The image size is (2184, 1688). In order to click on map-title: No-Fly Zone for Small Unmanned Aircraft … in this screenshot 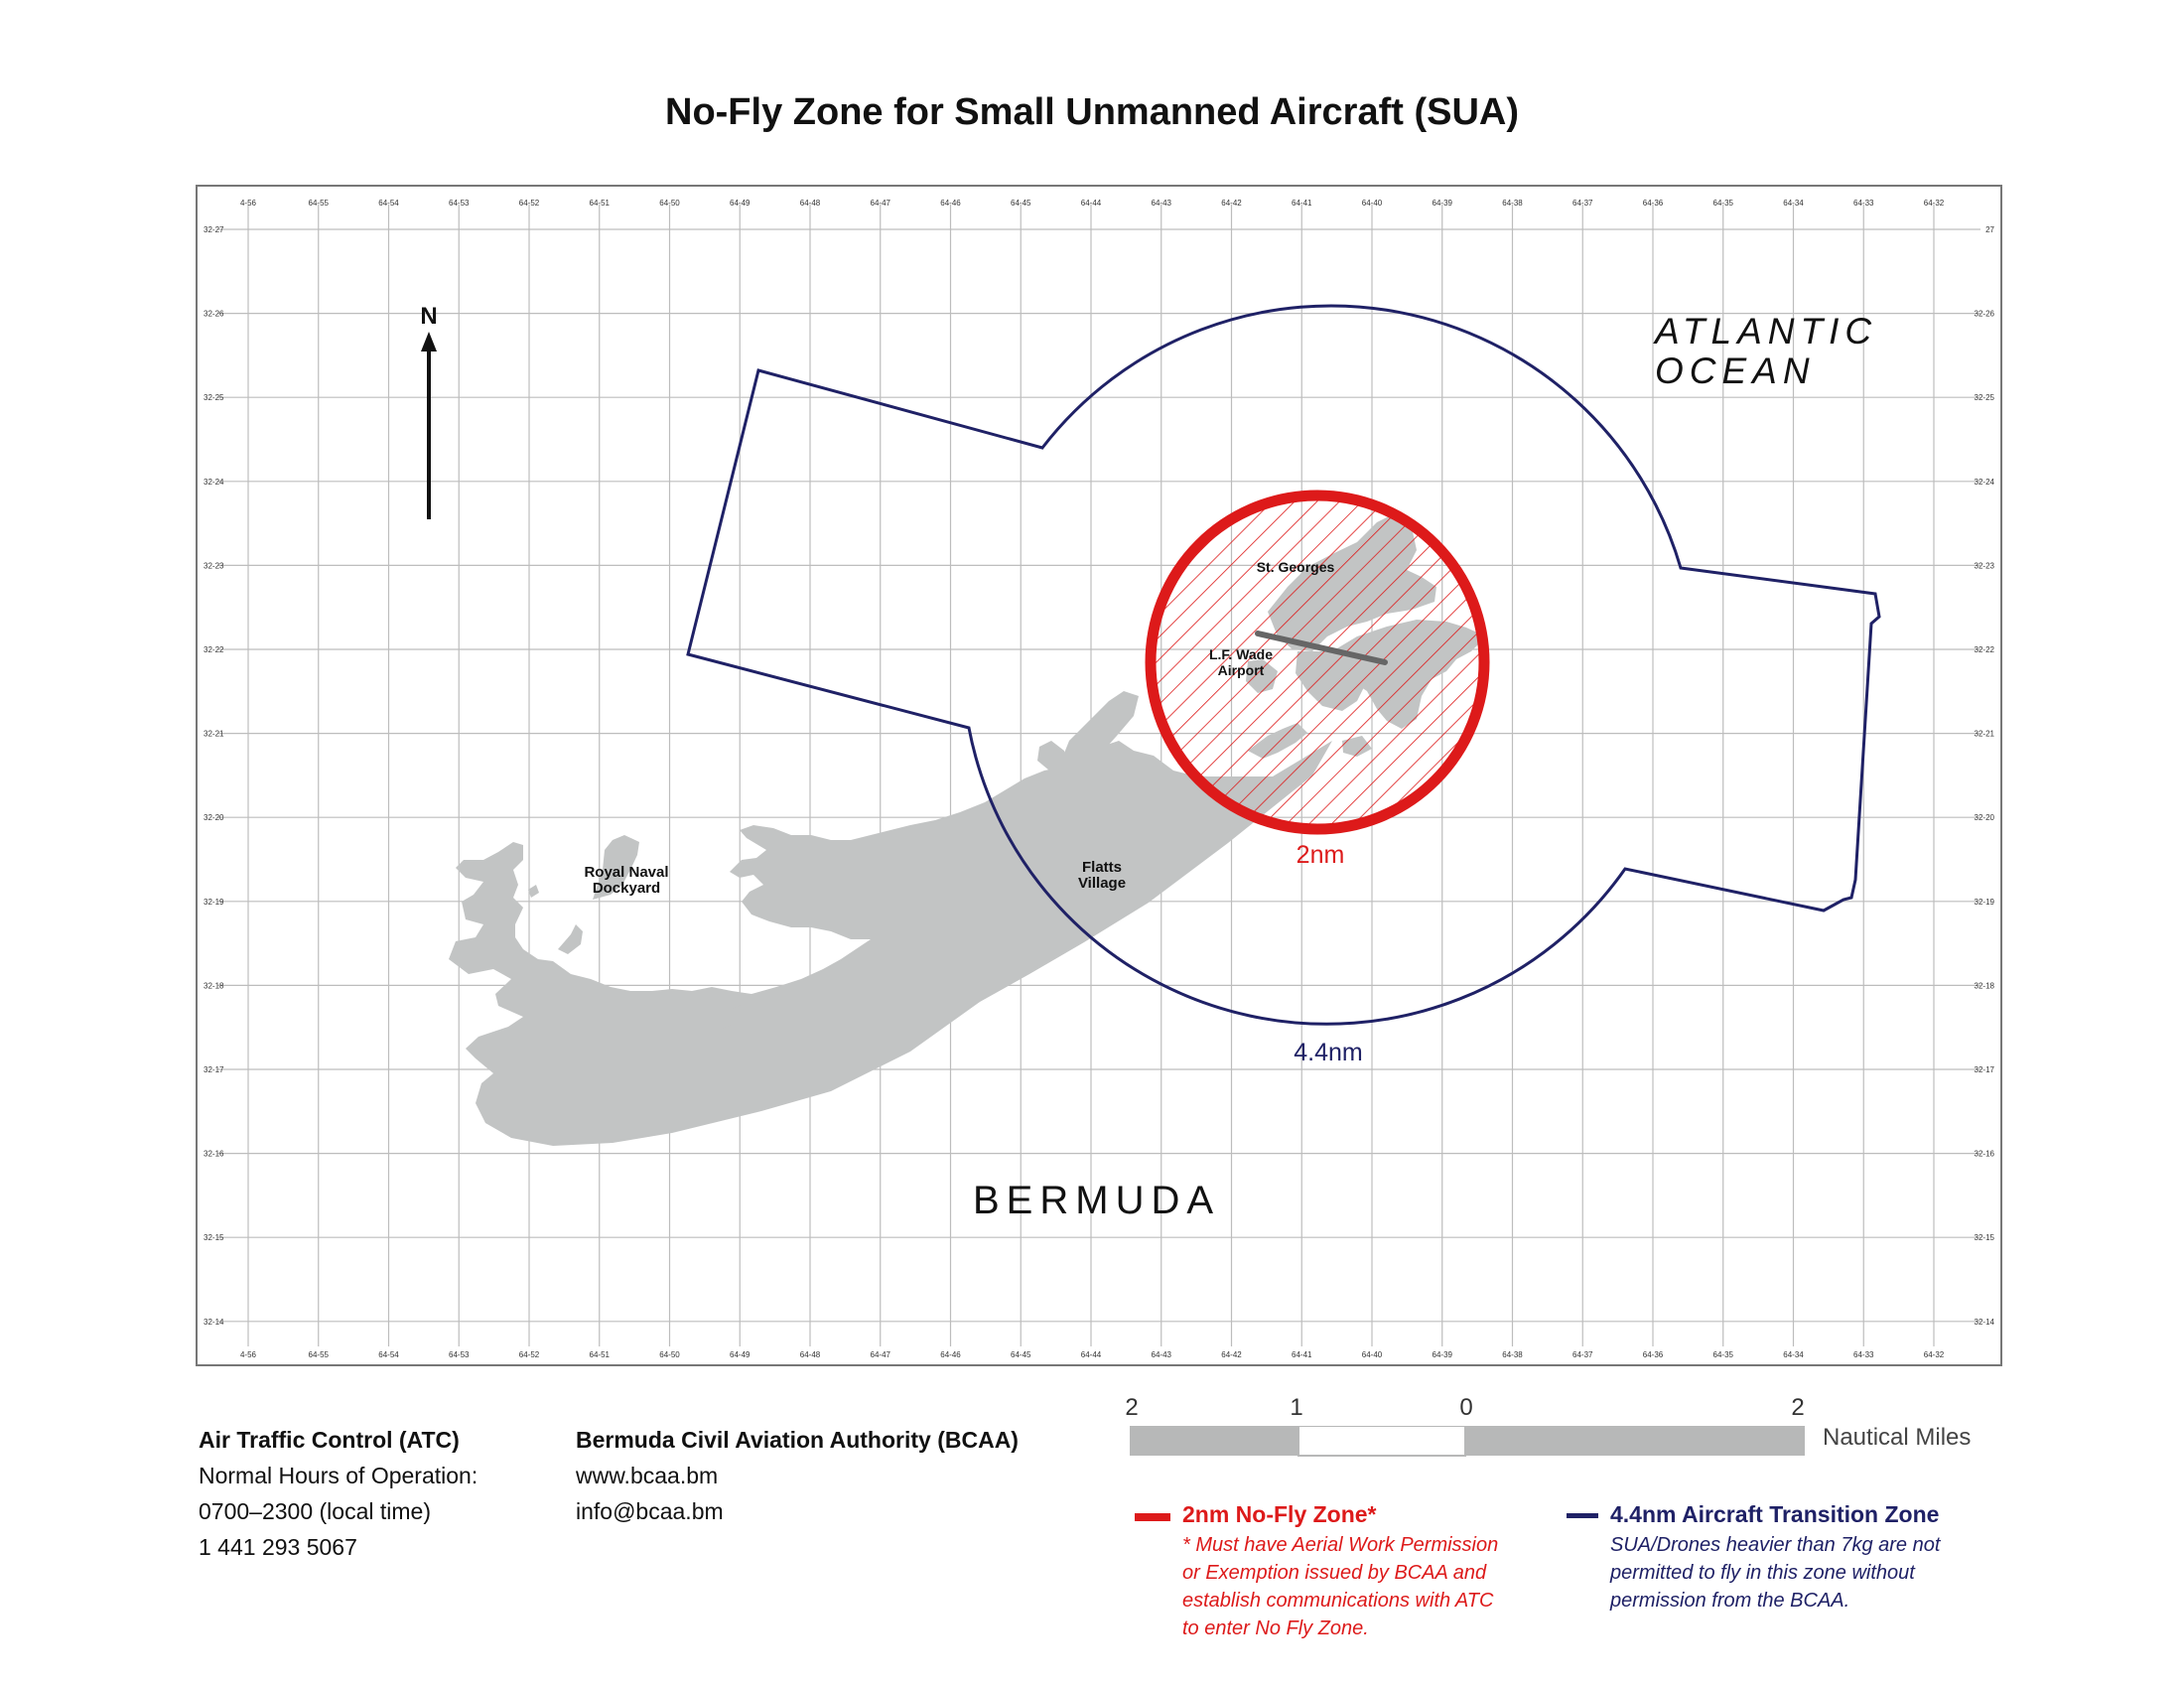, I will do `click(1092, 112)`.